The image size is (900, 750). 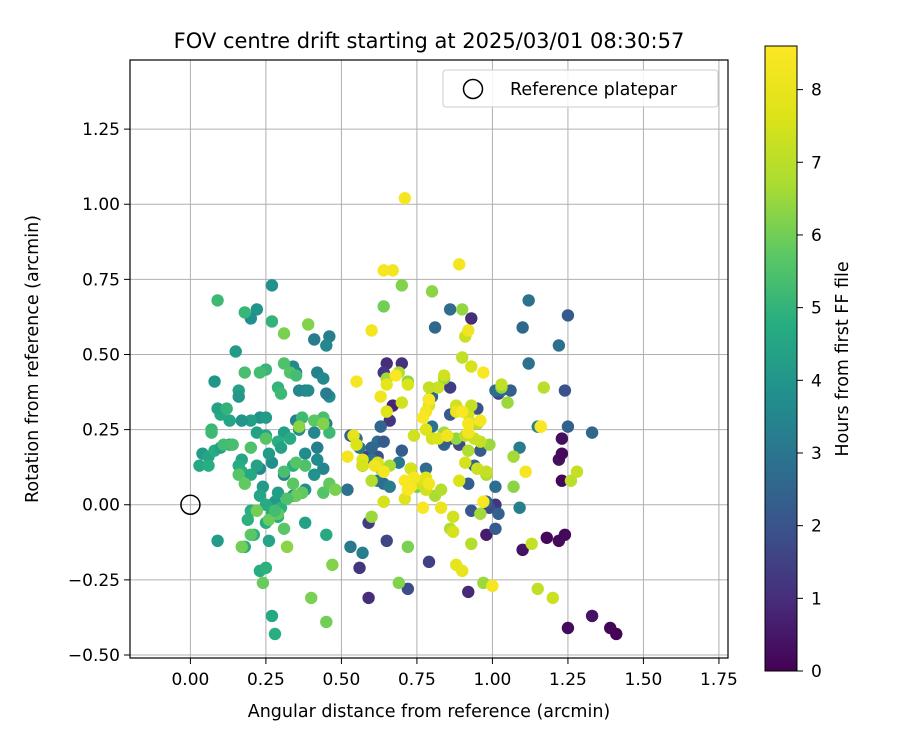 I want to click on x-tick-label: 0.50, so click(x=341, y=680).